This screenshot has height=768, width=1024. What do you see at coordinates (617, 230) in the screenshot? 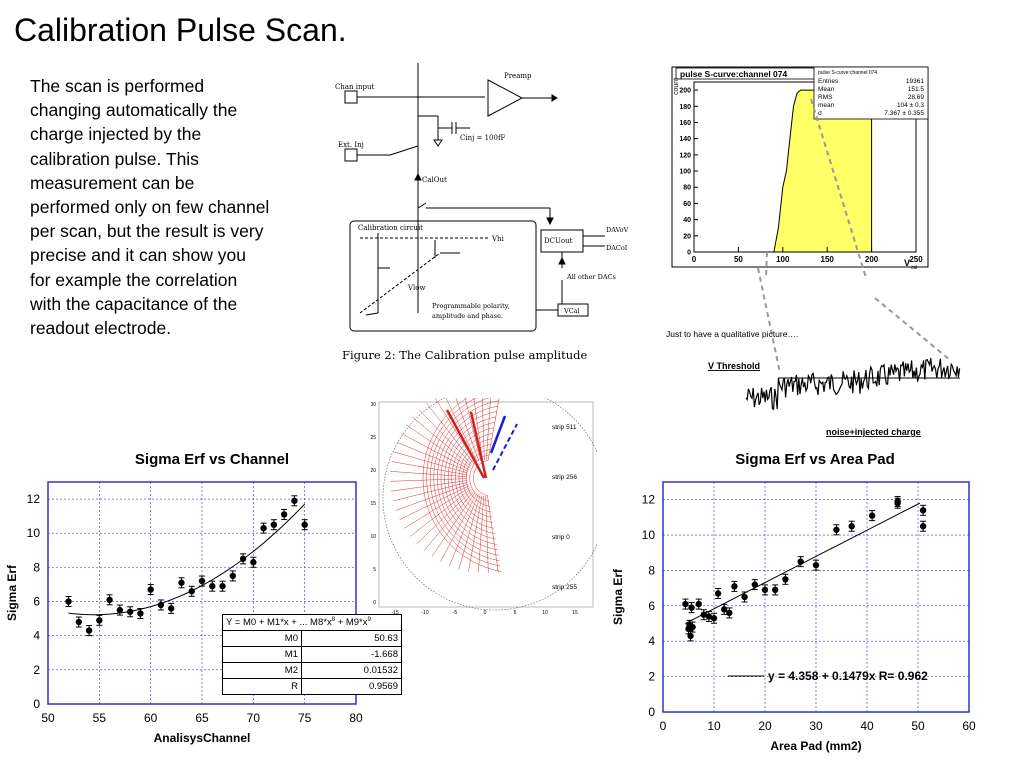
I see `davov-label: DAVoV` at bounding box center [617, 230].